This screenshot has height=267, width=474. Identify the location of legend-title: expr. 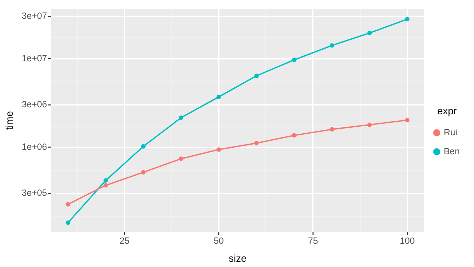
(448, 112).